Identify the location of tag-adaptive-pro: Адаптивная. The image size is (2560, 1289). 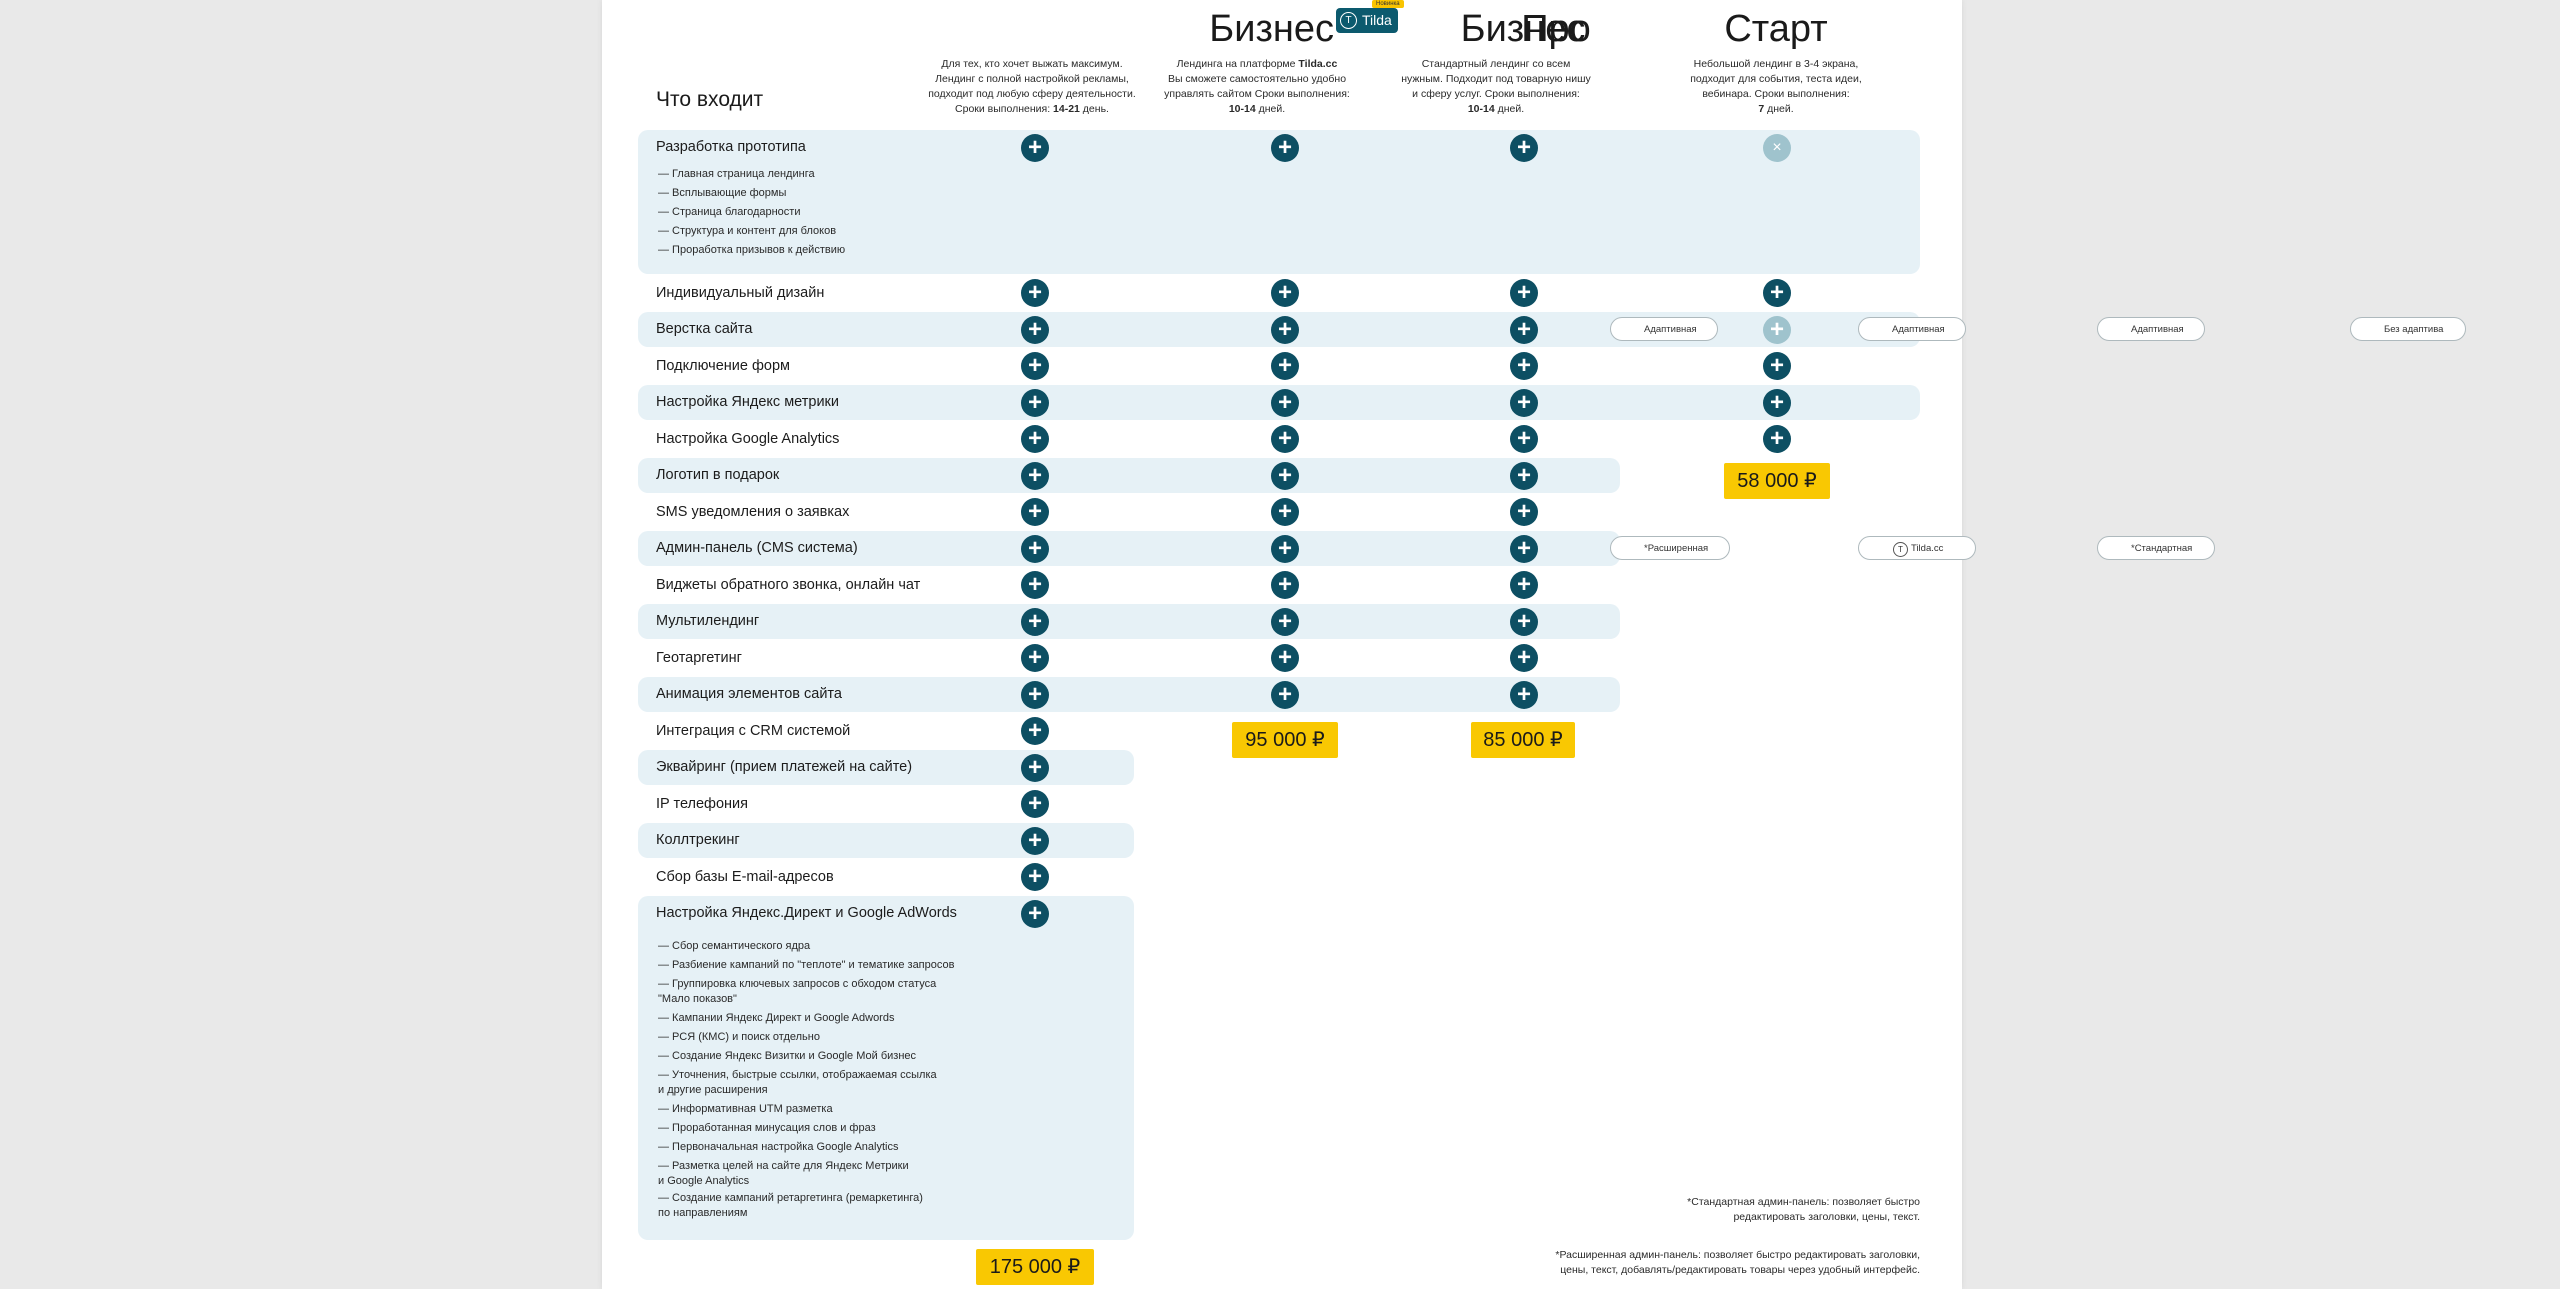
(1664, 329).